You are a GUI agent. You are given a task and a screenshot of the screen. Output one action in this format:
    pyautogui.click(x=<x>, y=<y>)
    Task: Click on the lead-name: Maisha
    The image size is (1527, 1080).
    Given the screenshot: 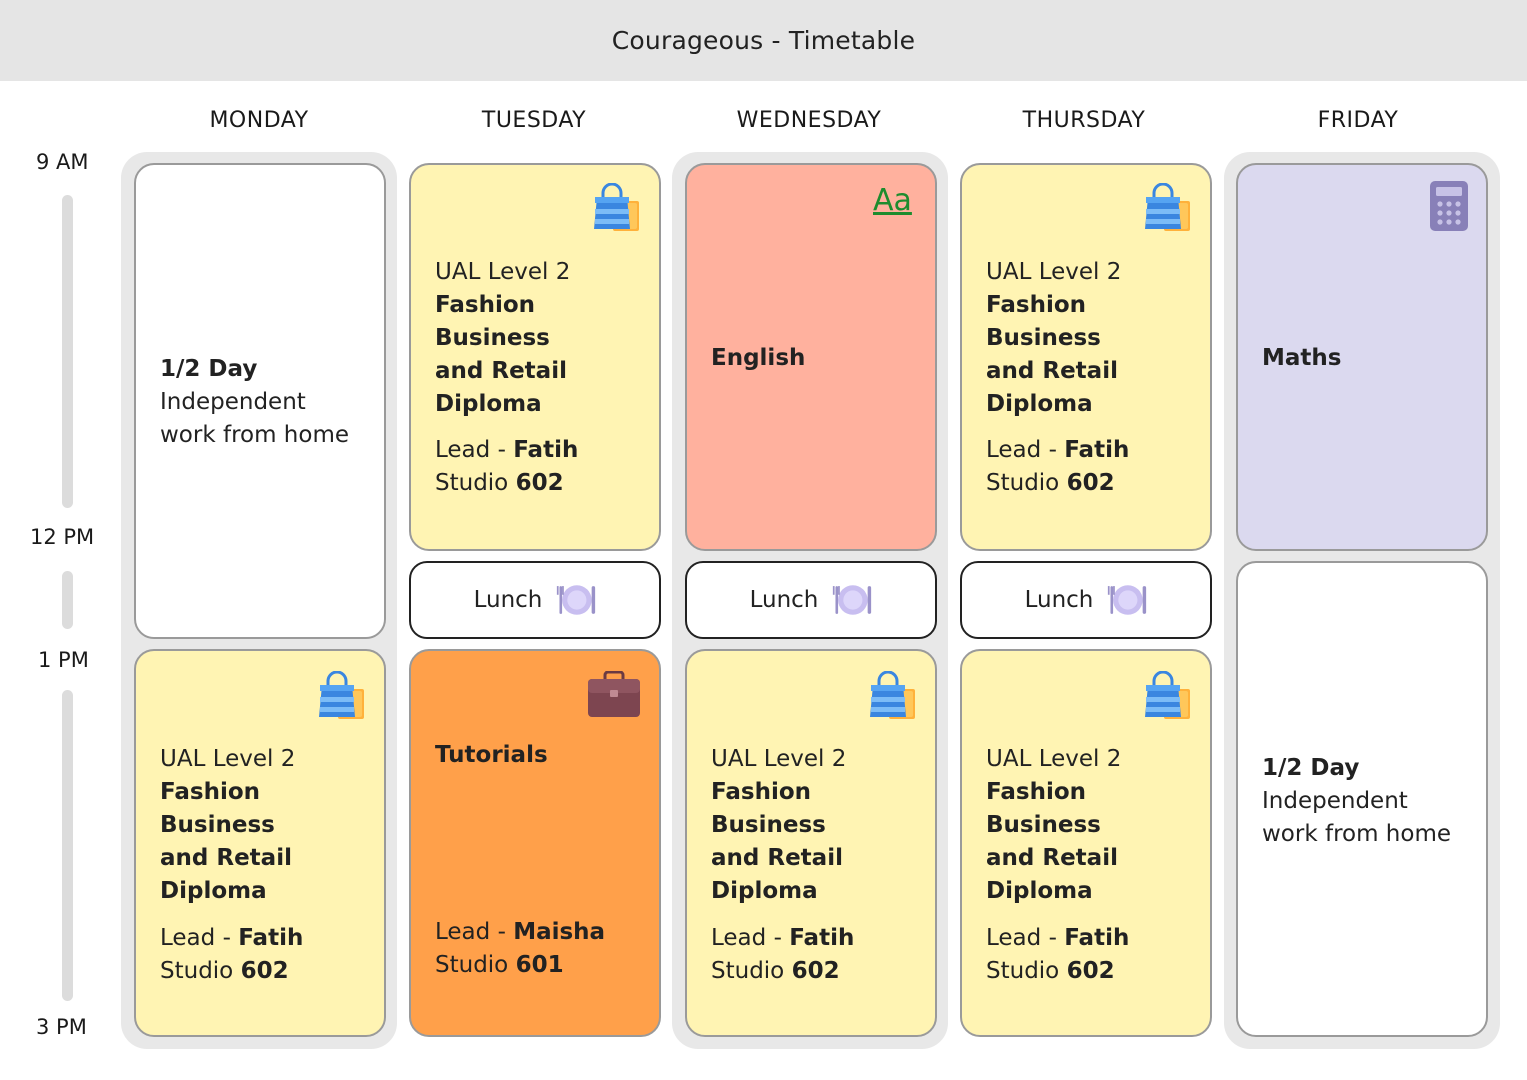 What is the action you would take?
    pyautogui.click(x=559, y=932)
    